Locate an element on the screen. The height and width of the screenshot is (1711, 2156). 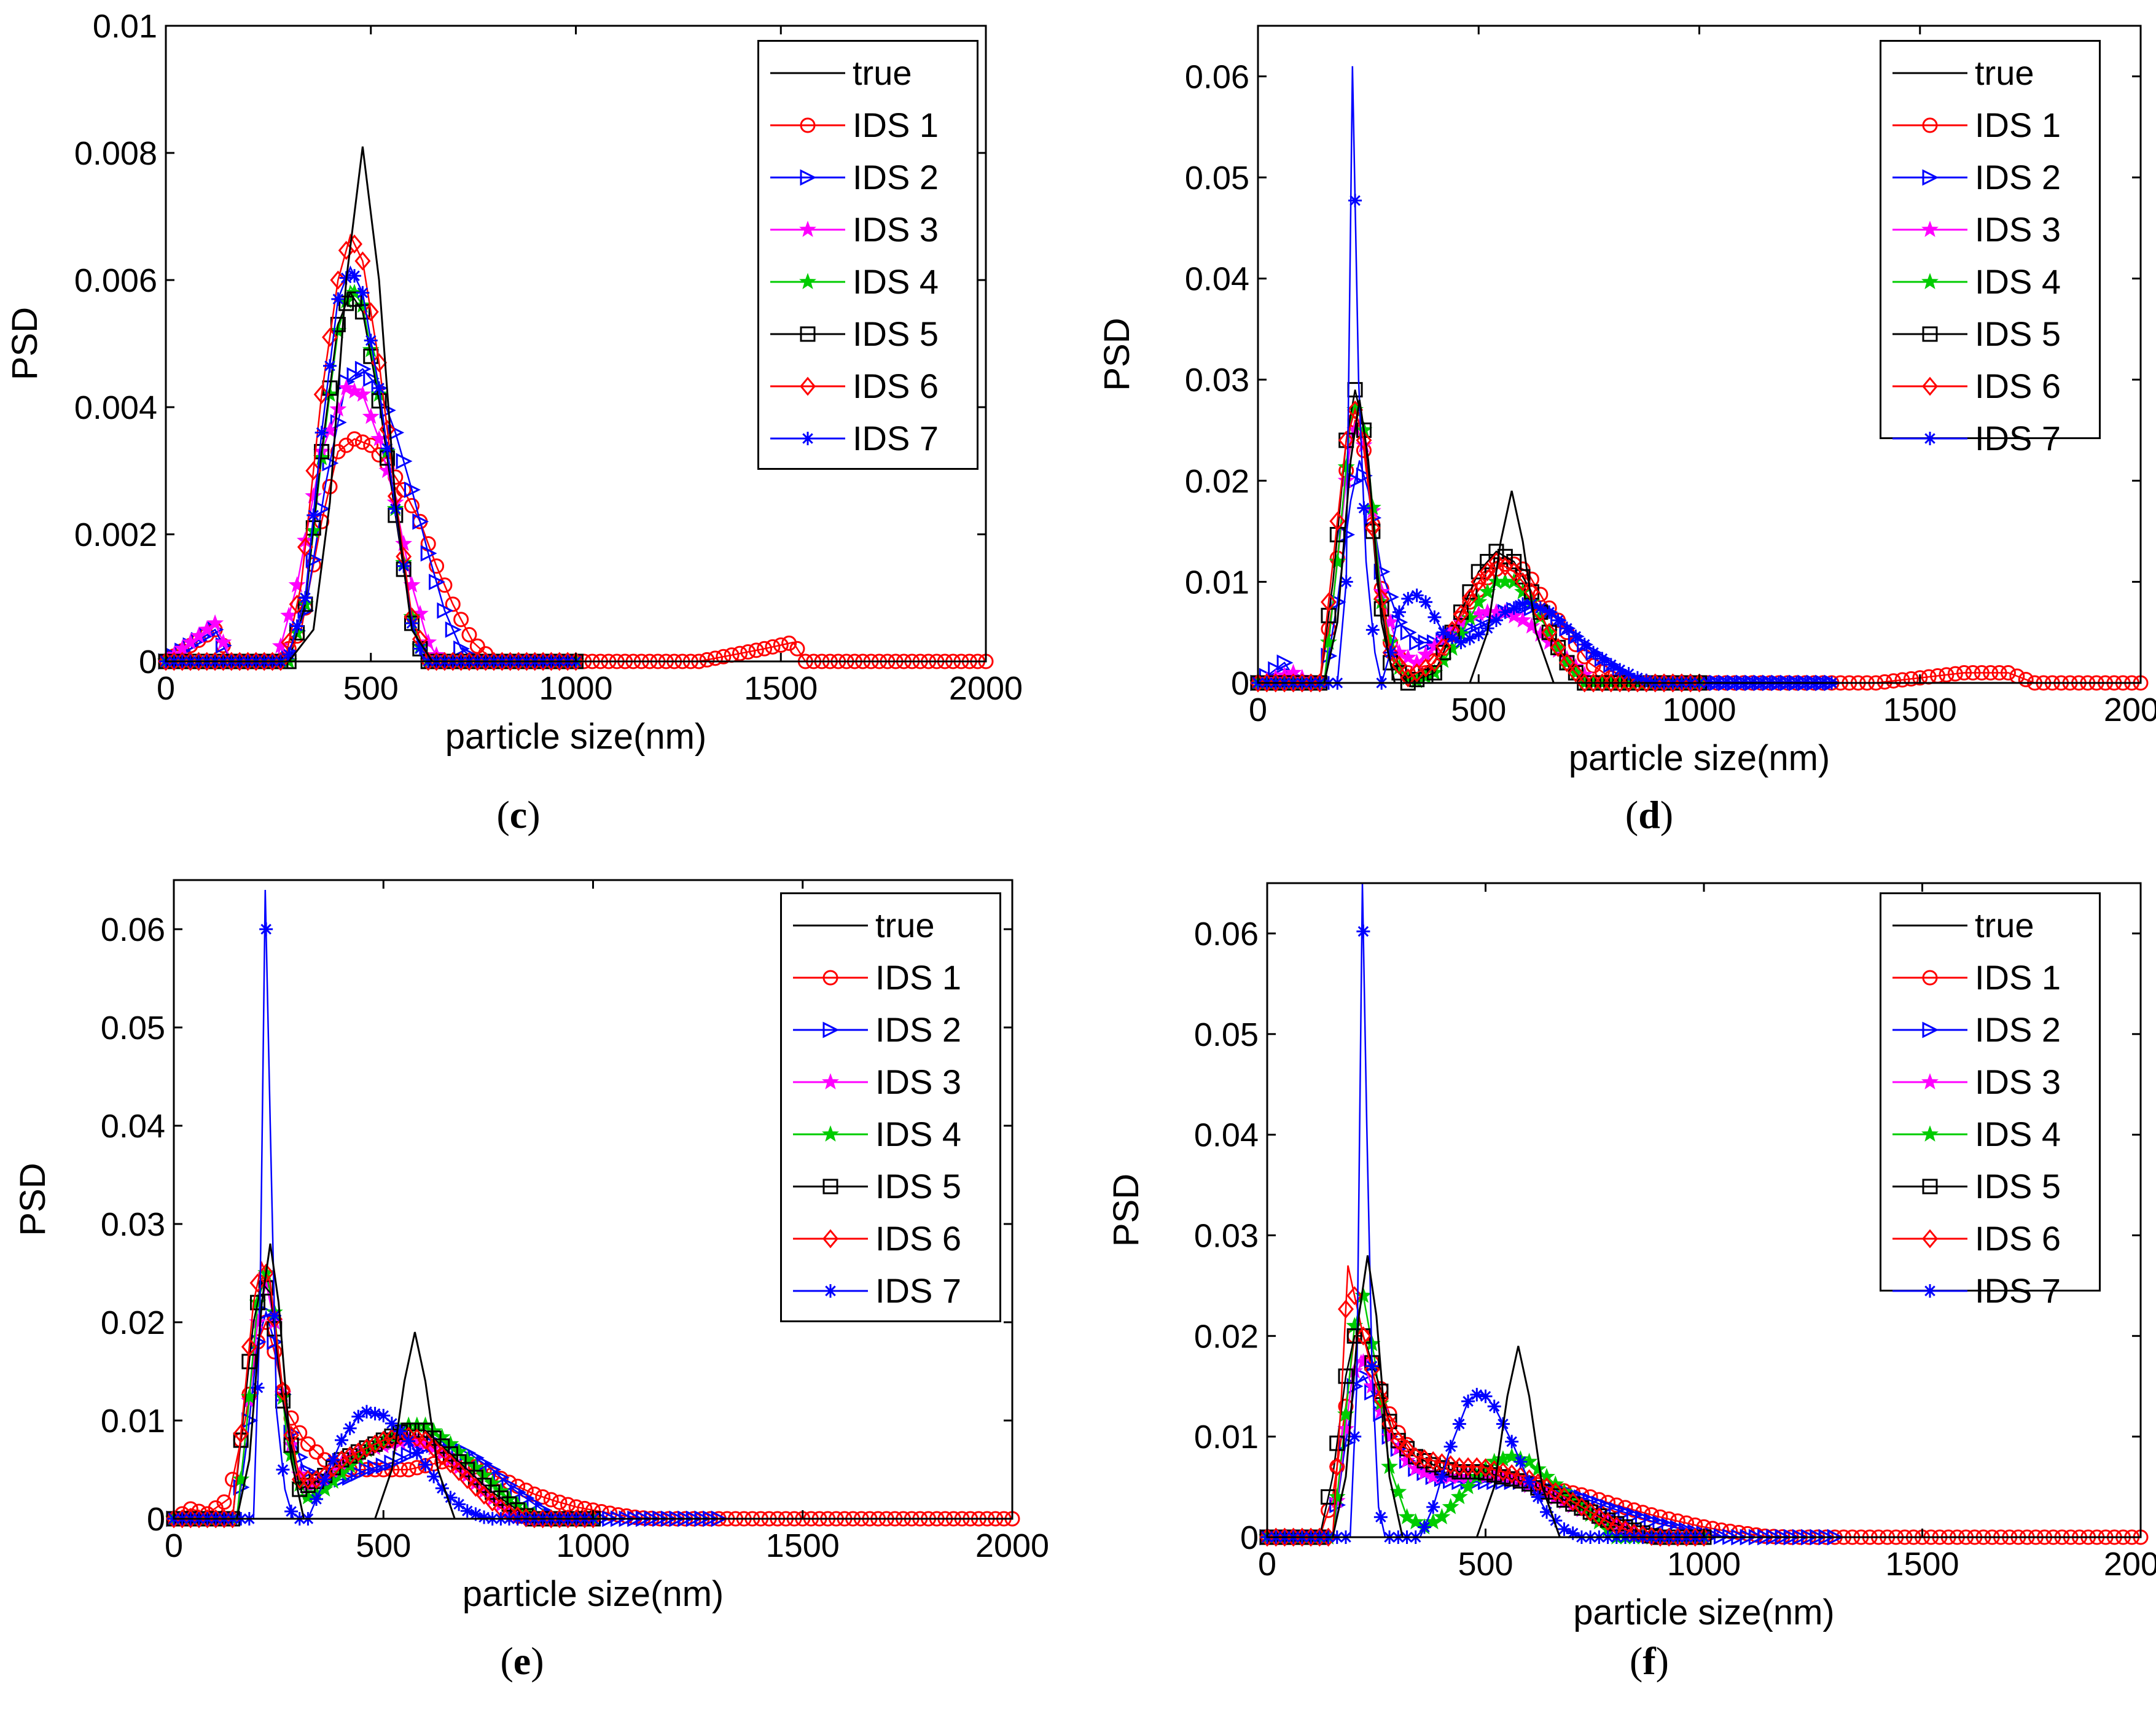
legend-item-d-ids-1: IDS 1 is located at coordinates (1990, 125).